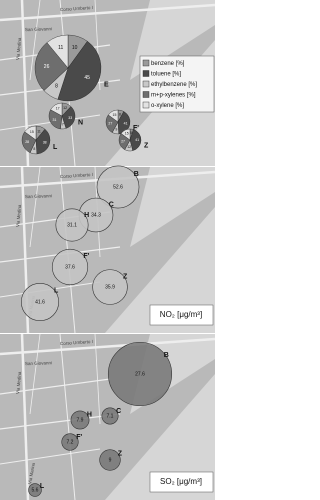 This screenshot has width=320, height=500. I want to click on bubble-label: 31.1, so click(72, 225).